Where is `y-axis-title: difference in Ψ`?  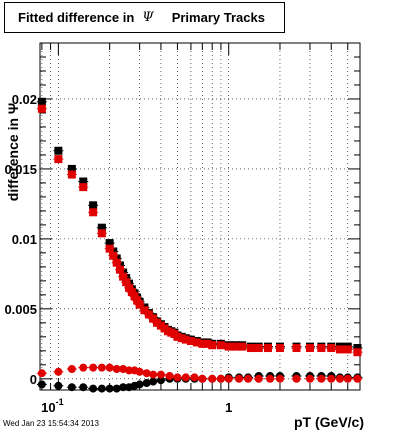
y-axis-title: difference in Ψ is located at coordinates (13, 152).